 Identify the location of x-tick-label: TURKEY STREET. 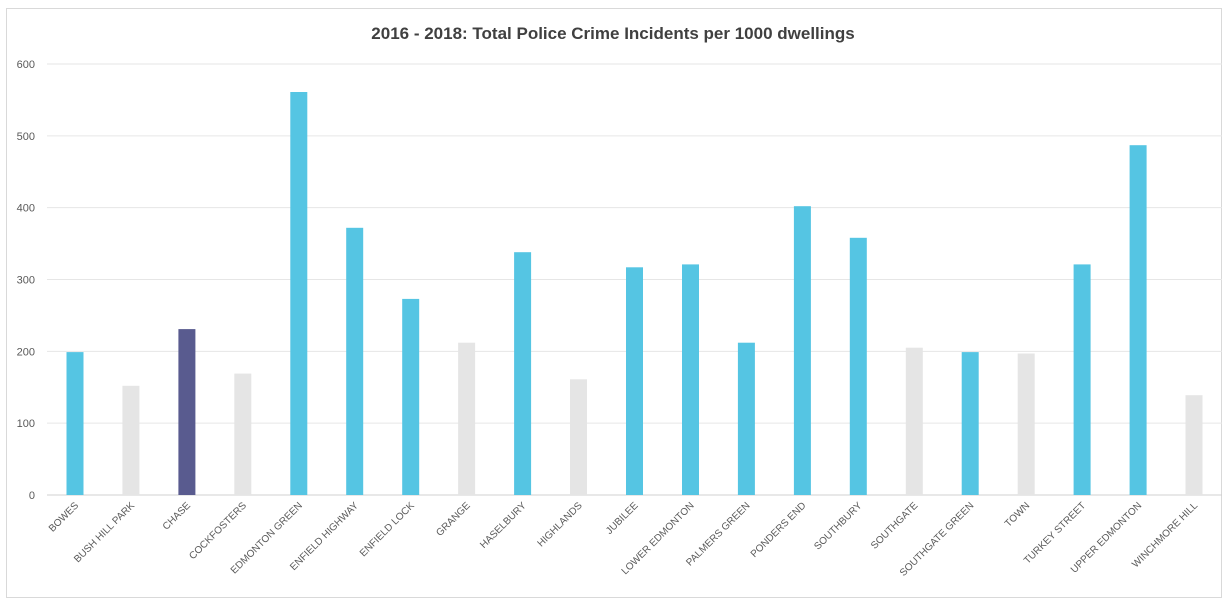
(1055, 533).